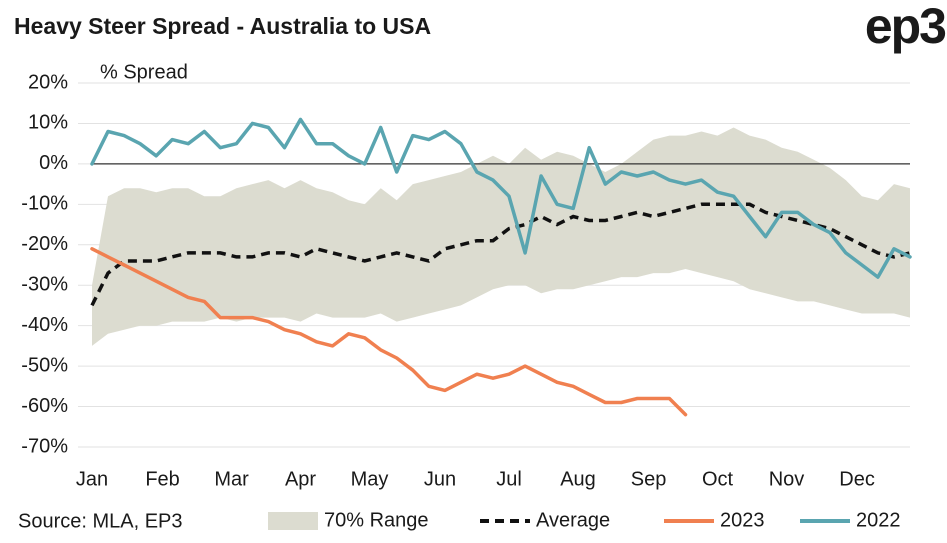 Image resolution: width=947 pixels, height=543 pixels. I want to click on y-tick-label: 20%, so click(48, 82).